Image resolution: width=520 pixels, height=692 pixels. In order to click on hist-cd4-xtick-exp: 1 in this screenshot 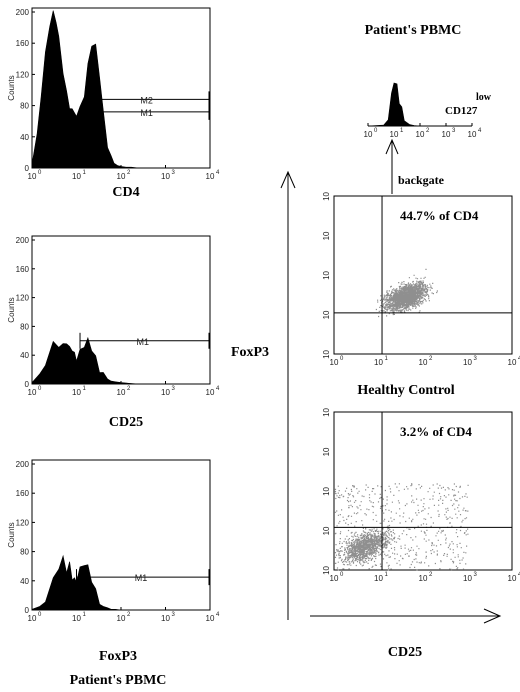, I will do `click(85, 173)`.